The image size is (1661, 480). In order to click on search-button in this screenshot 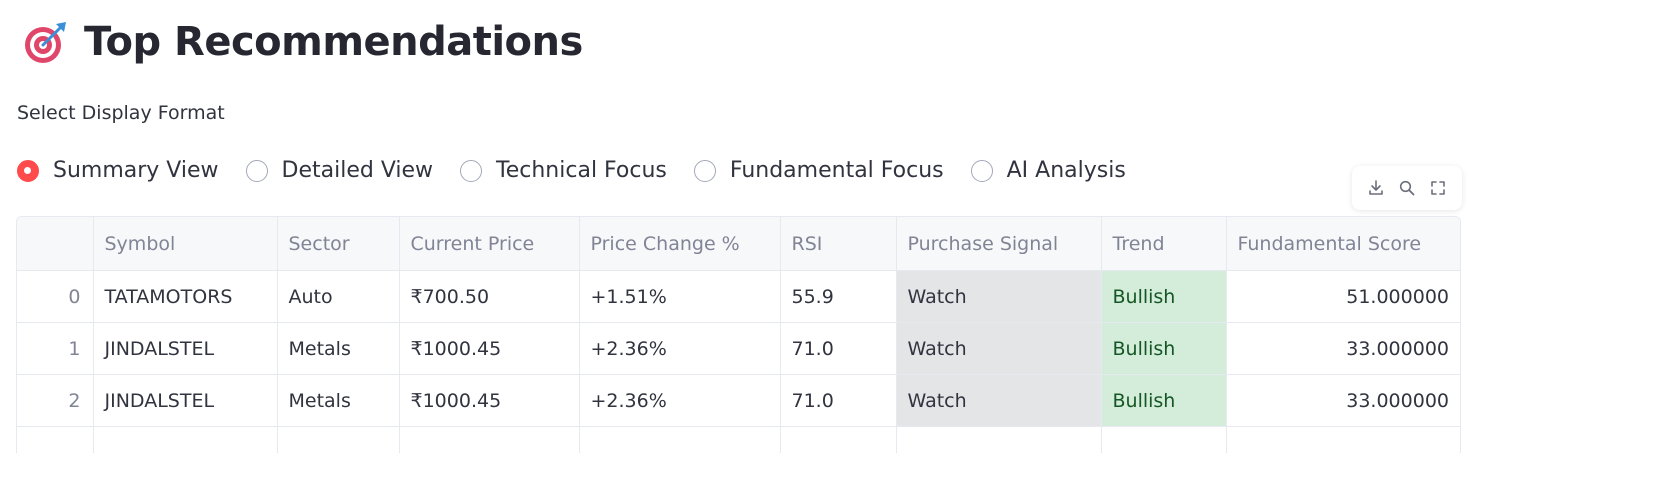, I will do `click(1407, 188)`.